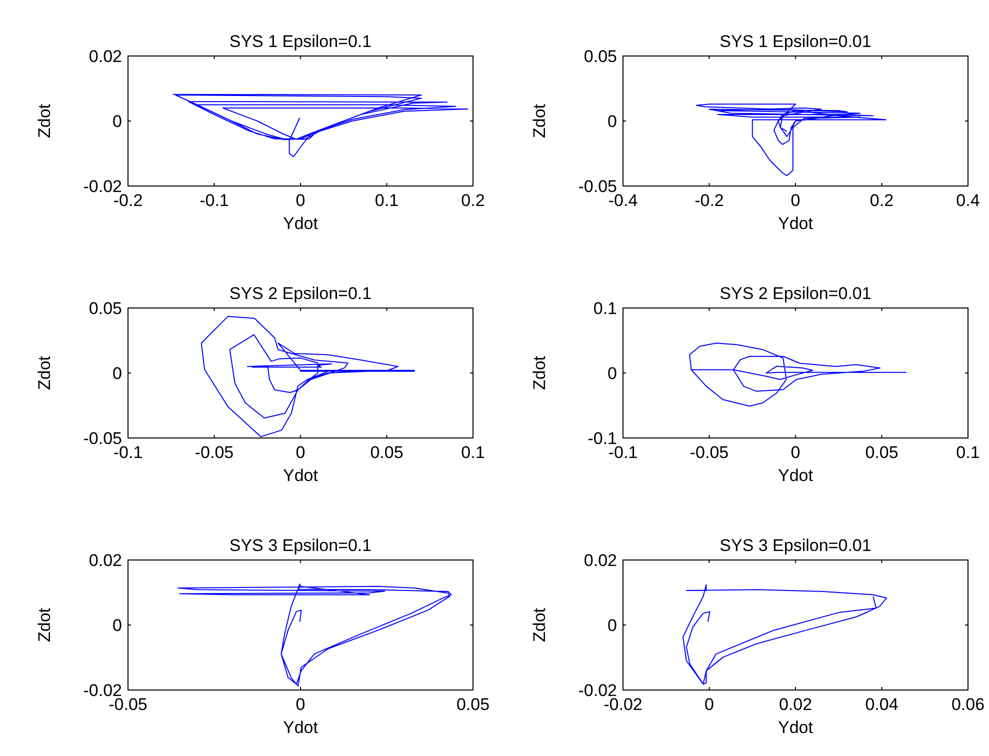 The height and width of the screenshot is (756, 989). I want to click on chart-title: SYS 1 Epsilon=0.01, so click(796, 41).